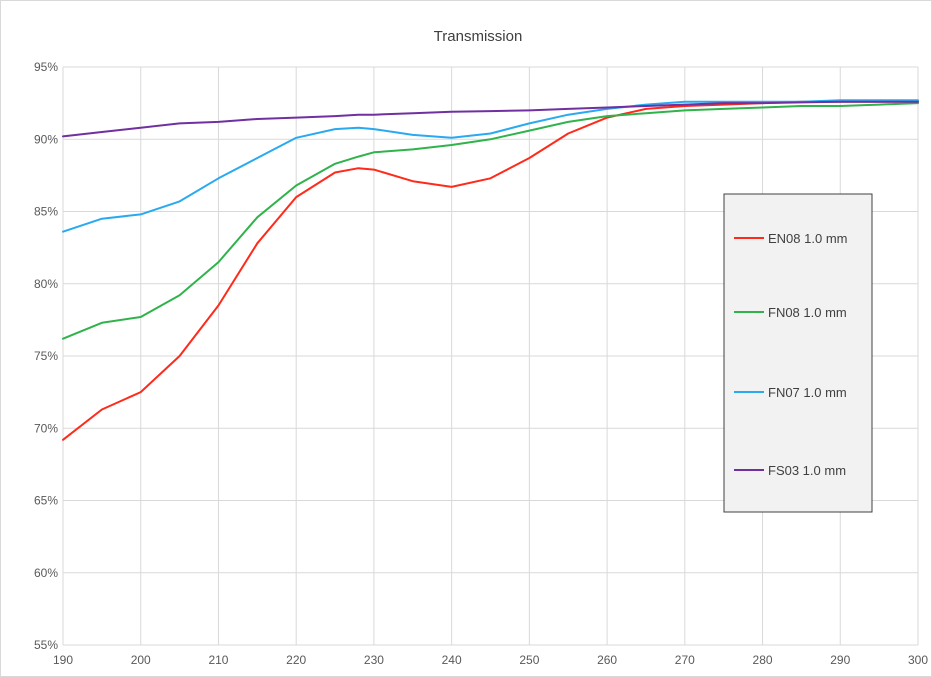 The image size is (932, 677). What do you see at coordinates (807, 238) in the screenshot?
I see `legend-label: EN08 1.0 mm` at bounding box center [807, 238].